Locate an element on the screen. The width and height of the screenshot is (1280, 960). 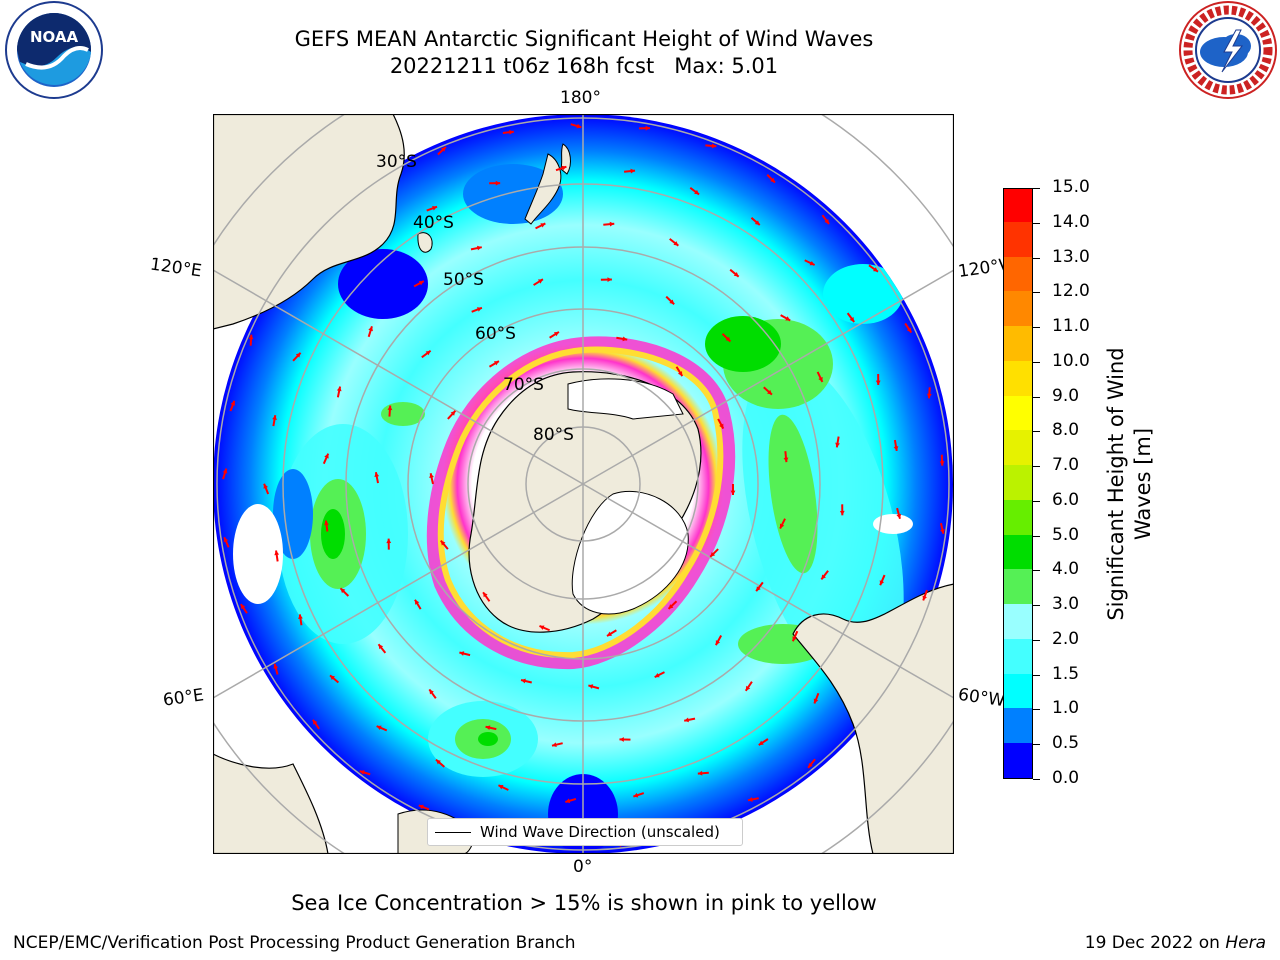
lat-label-60s: 60°S is located at coordinates (495, 334).